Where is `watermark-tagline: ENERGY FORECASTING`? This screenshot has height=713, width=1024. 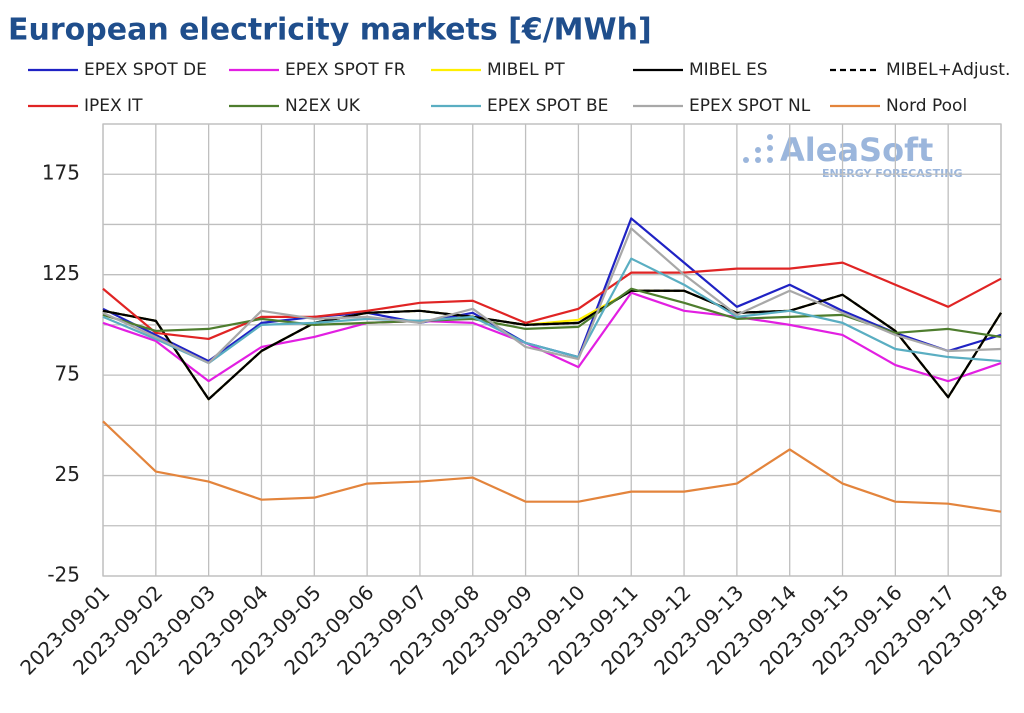 watermark-tagline: ENERGY FORECASTING is located at coordinates (892, 173).